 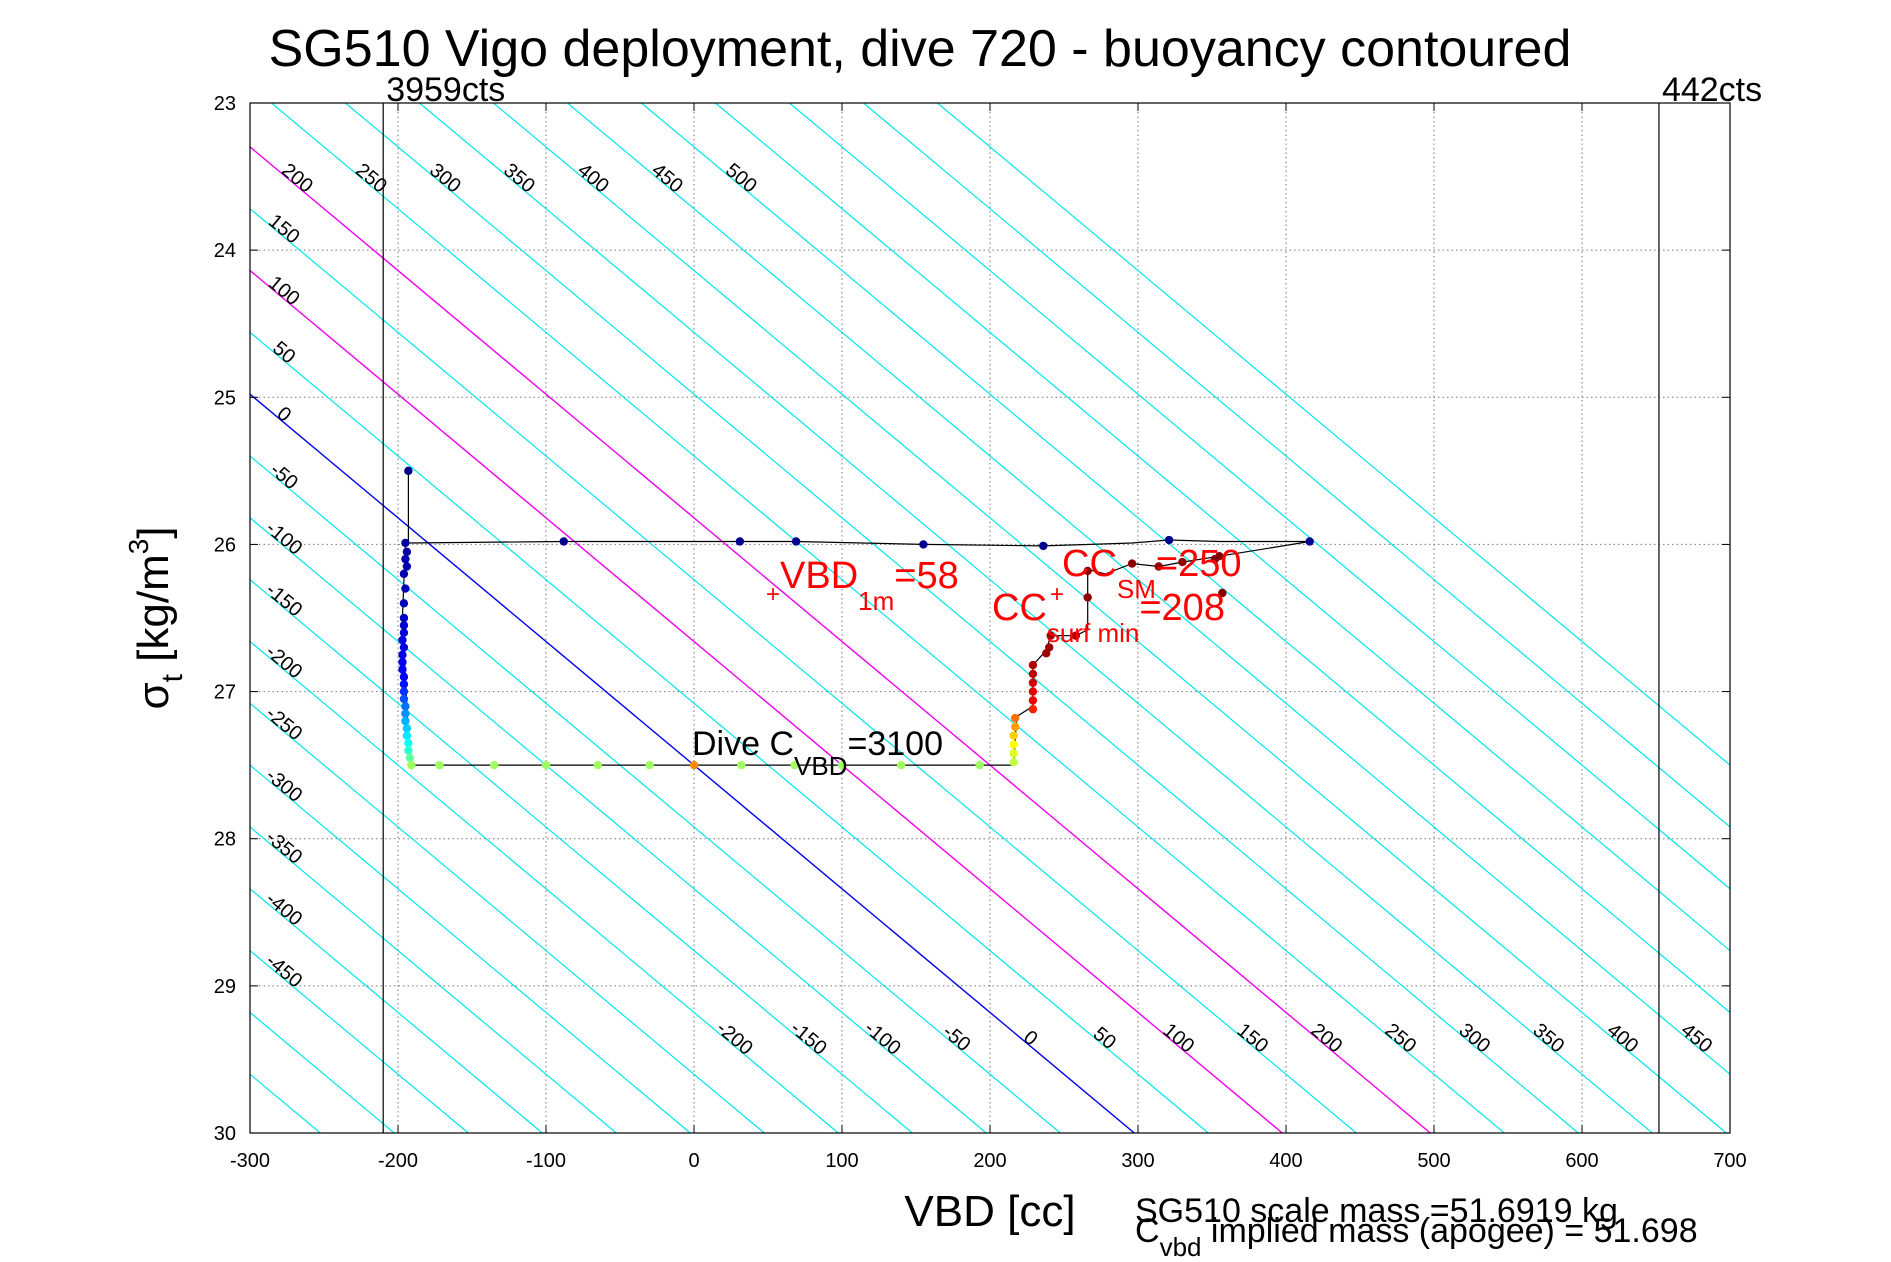 I want to click on cc-sm-sub: SM, so click(x=1136, y=589).